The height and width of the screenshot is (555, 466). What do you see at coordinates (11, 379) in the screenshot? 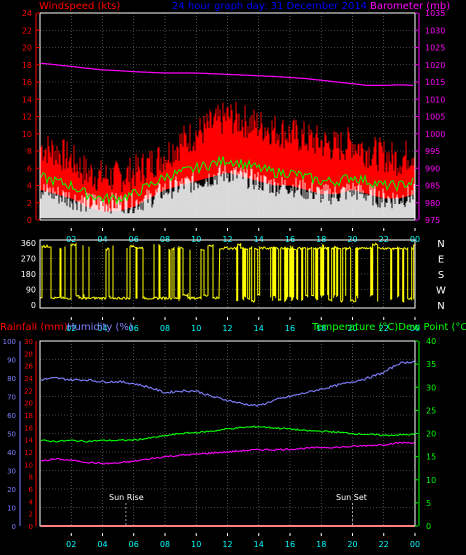
I see `humidity-ytick-label: 80` at bounding box center [11, 379].